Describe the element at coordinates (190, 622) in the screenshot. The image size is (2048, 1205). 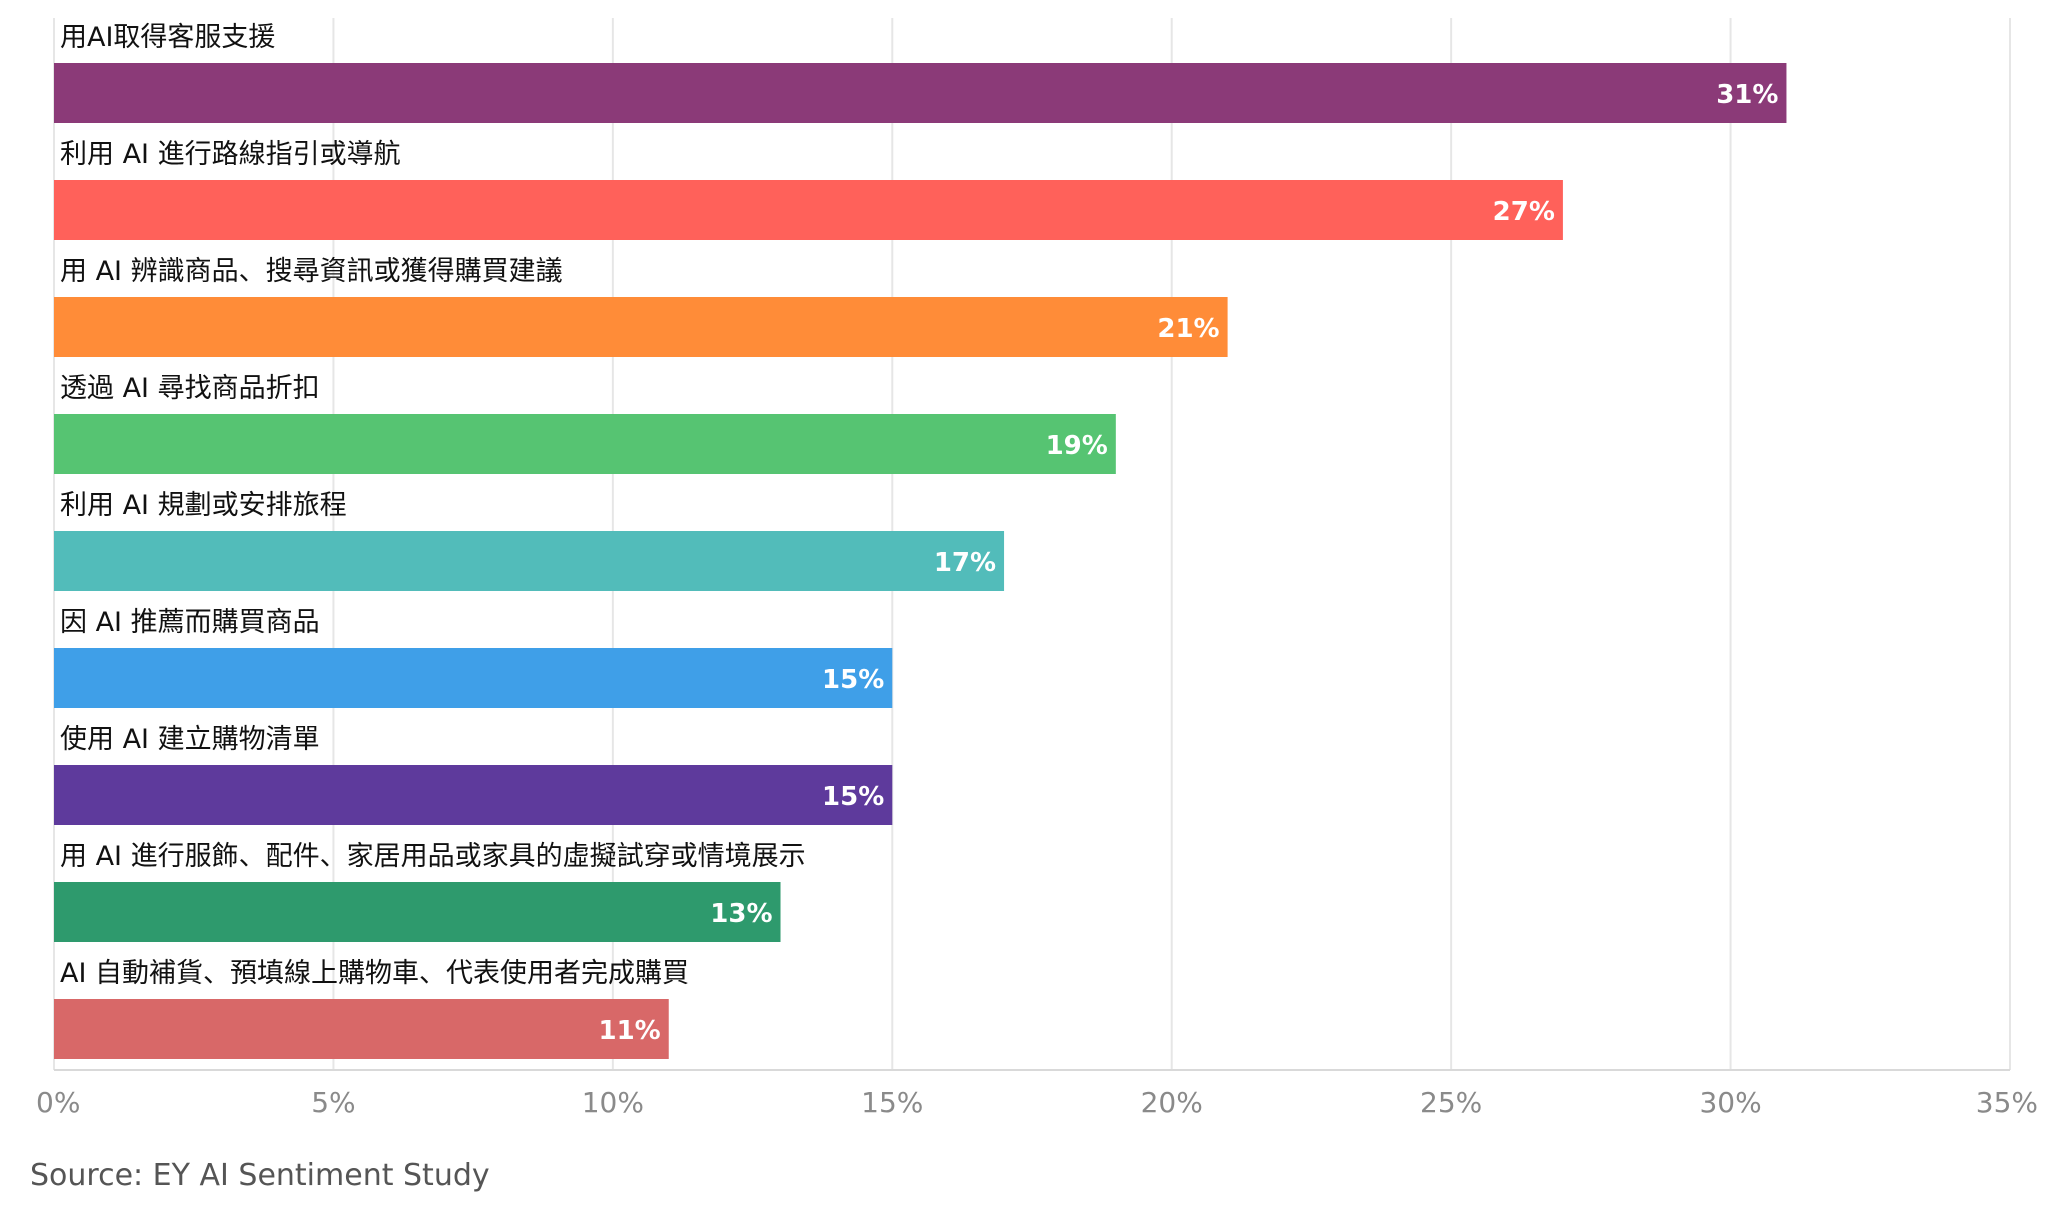
I see `category-label: 因 AI 推薦而購買商品` at that location.